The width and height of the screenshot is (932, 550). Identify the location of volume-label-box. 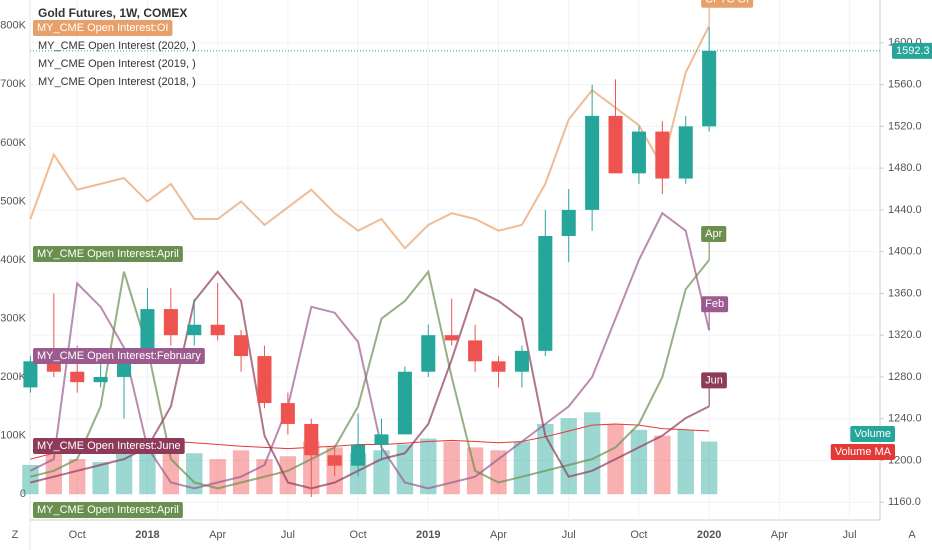
(872, 434).